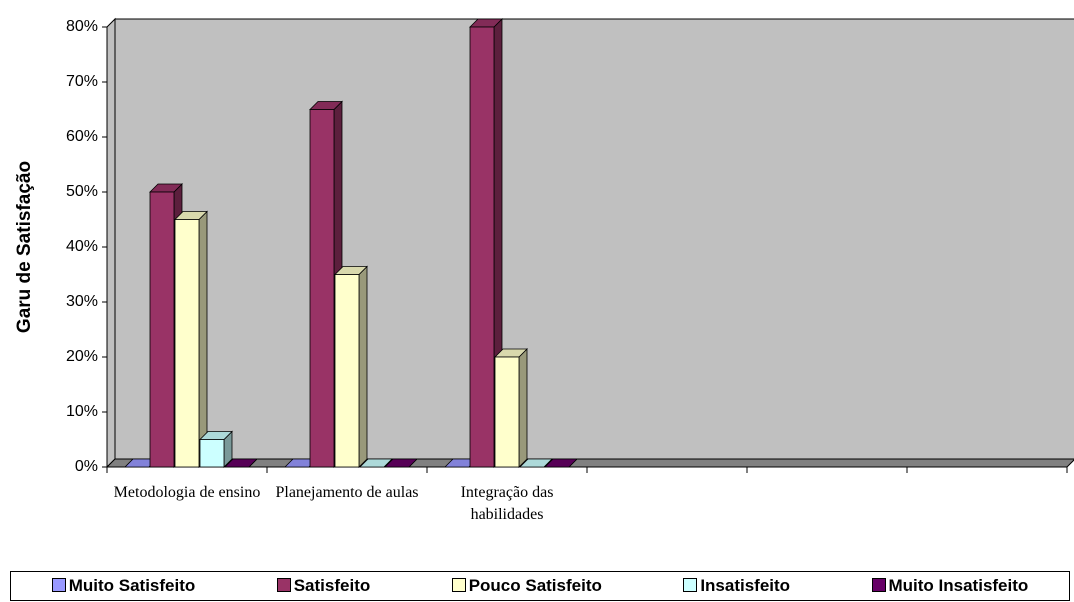  Describe the element at coordinates (507, 503) in the screenshot. I see `x-tick-label: Integração das habilidades` at that location.